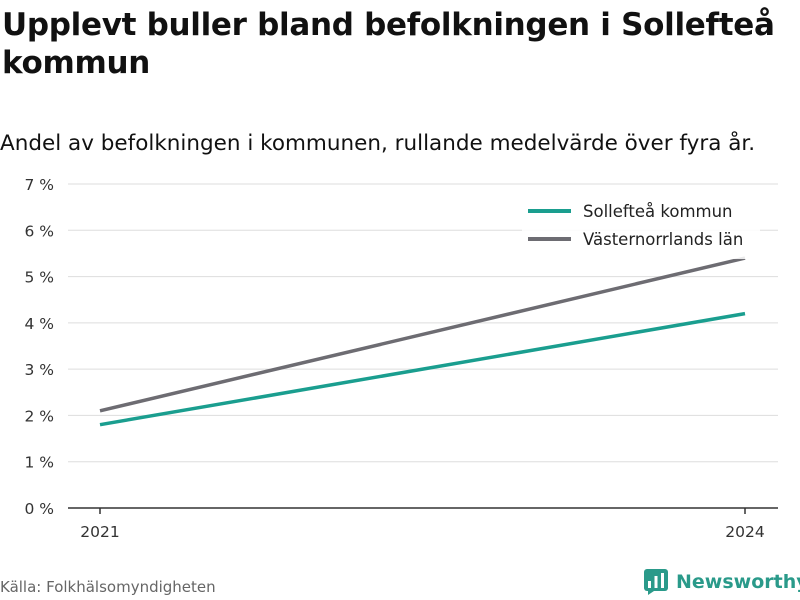 This screenshot has width=800, height=600. Describe the element at coordinates (39, 231) in the screenshot. I see `y-tick-label: 6 %` at that location.